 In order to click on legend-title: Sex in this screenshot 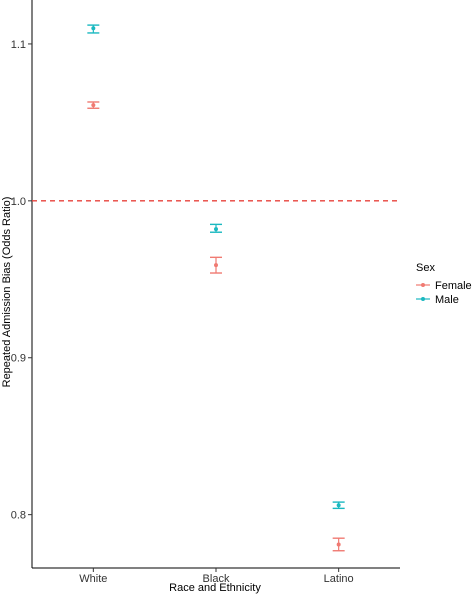, I will do `click(425, 268)`.